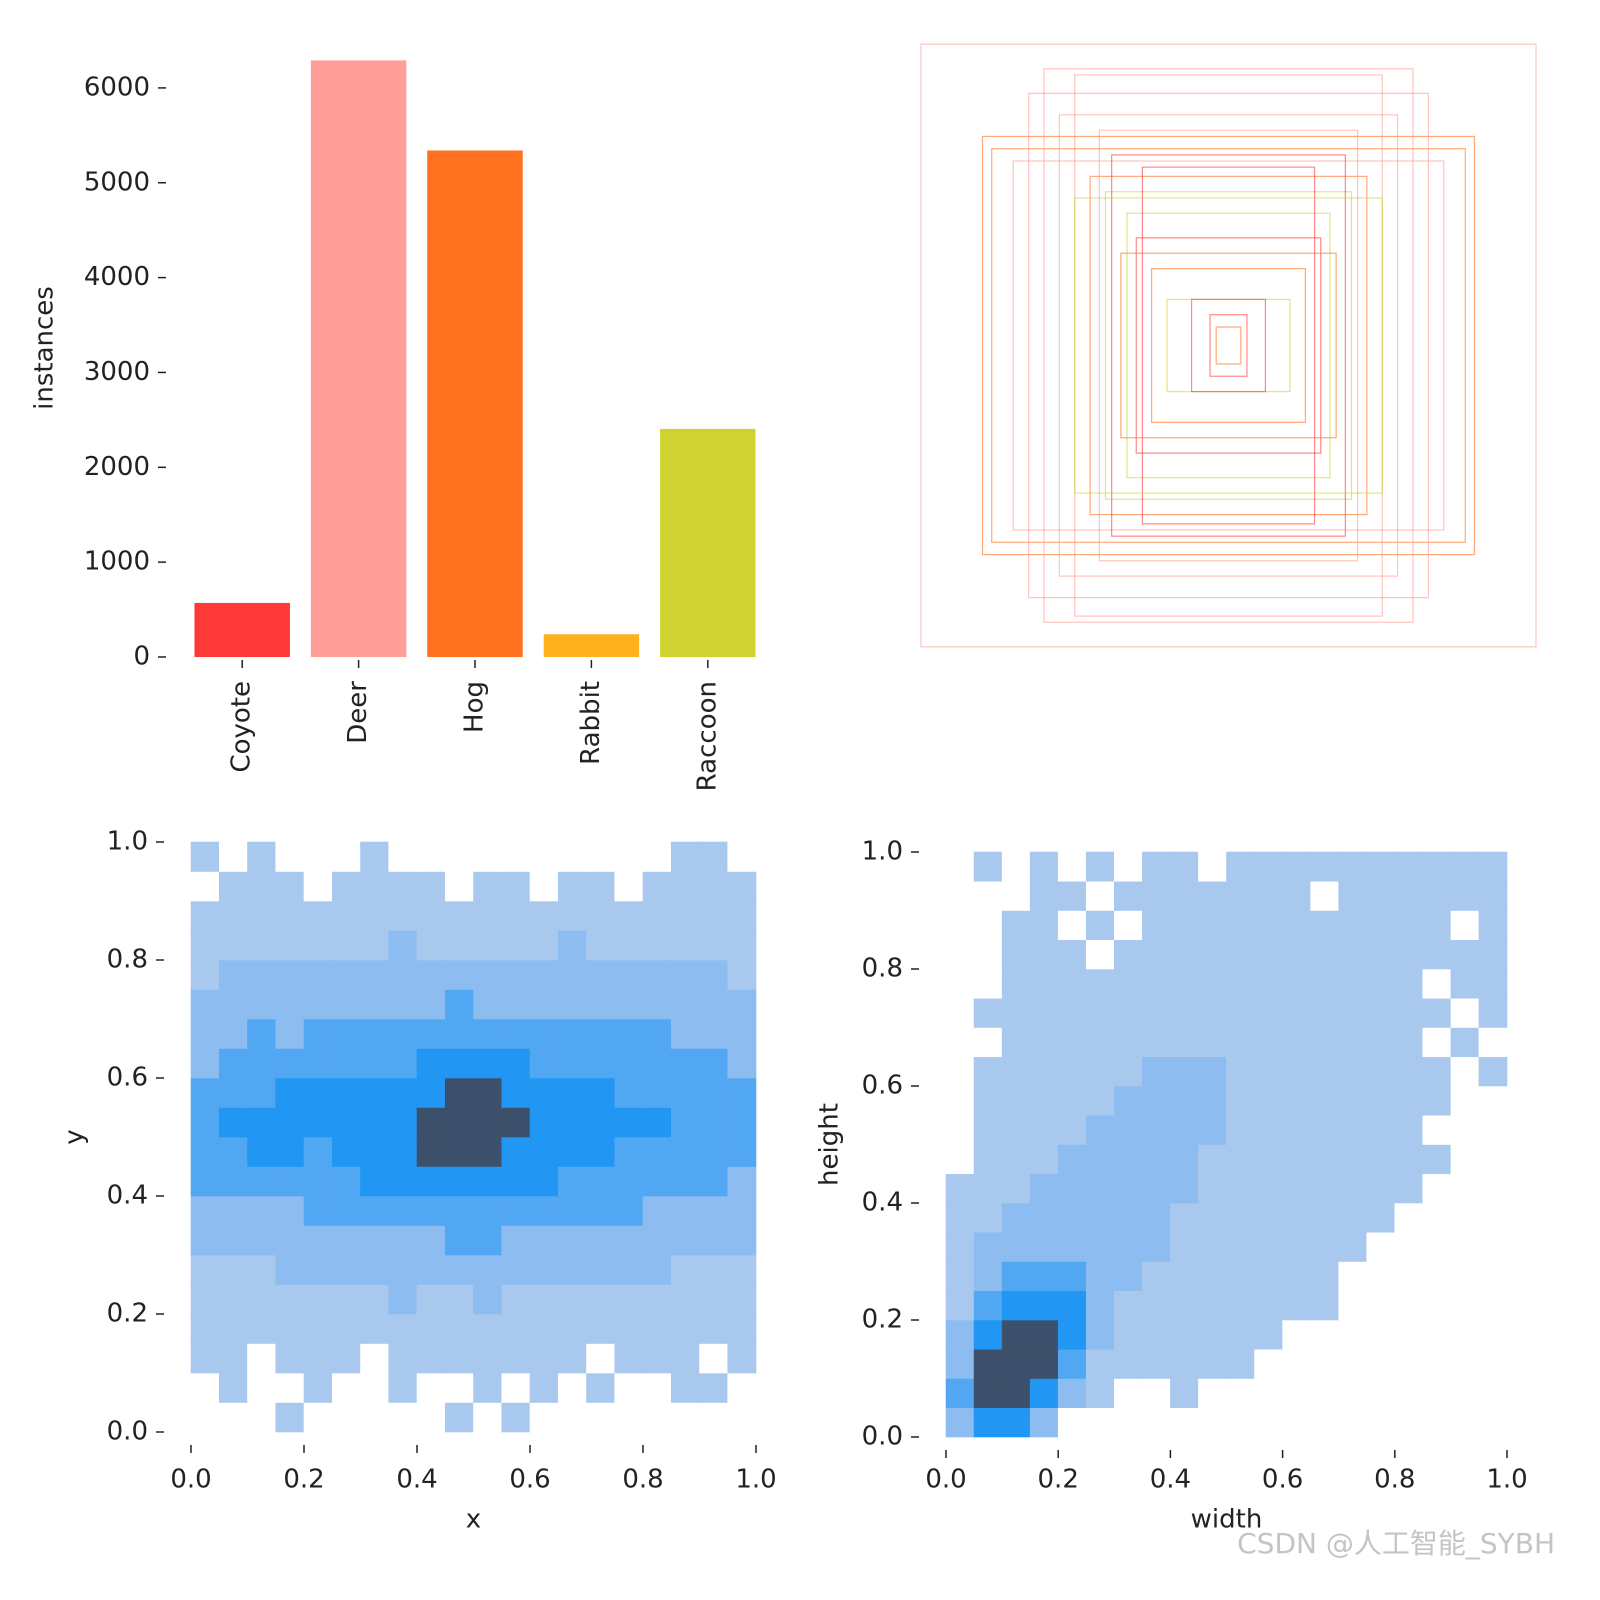 This screenshot has width=1600, height=1600. I want to click on x-tick-label: Rabbit, so click(591, 723).